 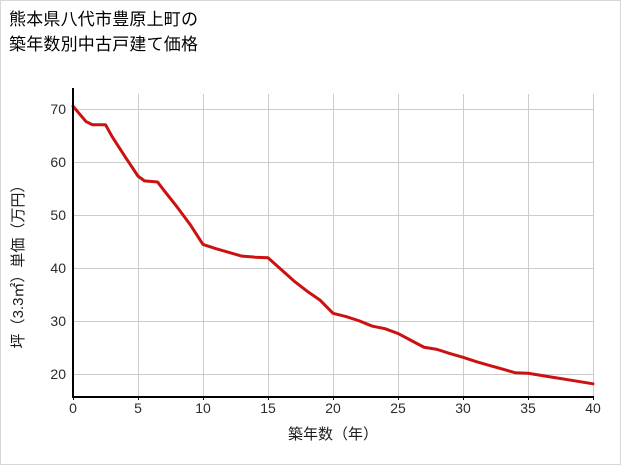 I want to click on chart-title: 熊本県八代市豊原上町の 築年数別中古戸建て価格, so click(x=249, y=32).